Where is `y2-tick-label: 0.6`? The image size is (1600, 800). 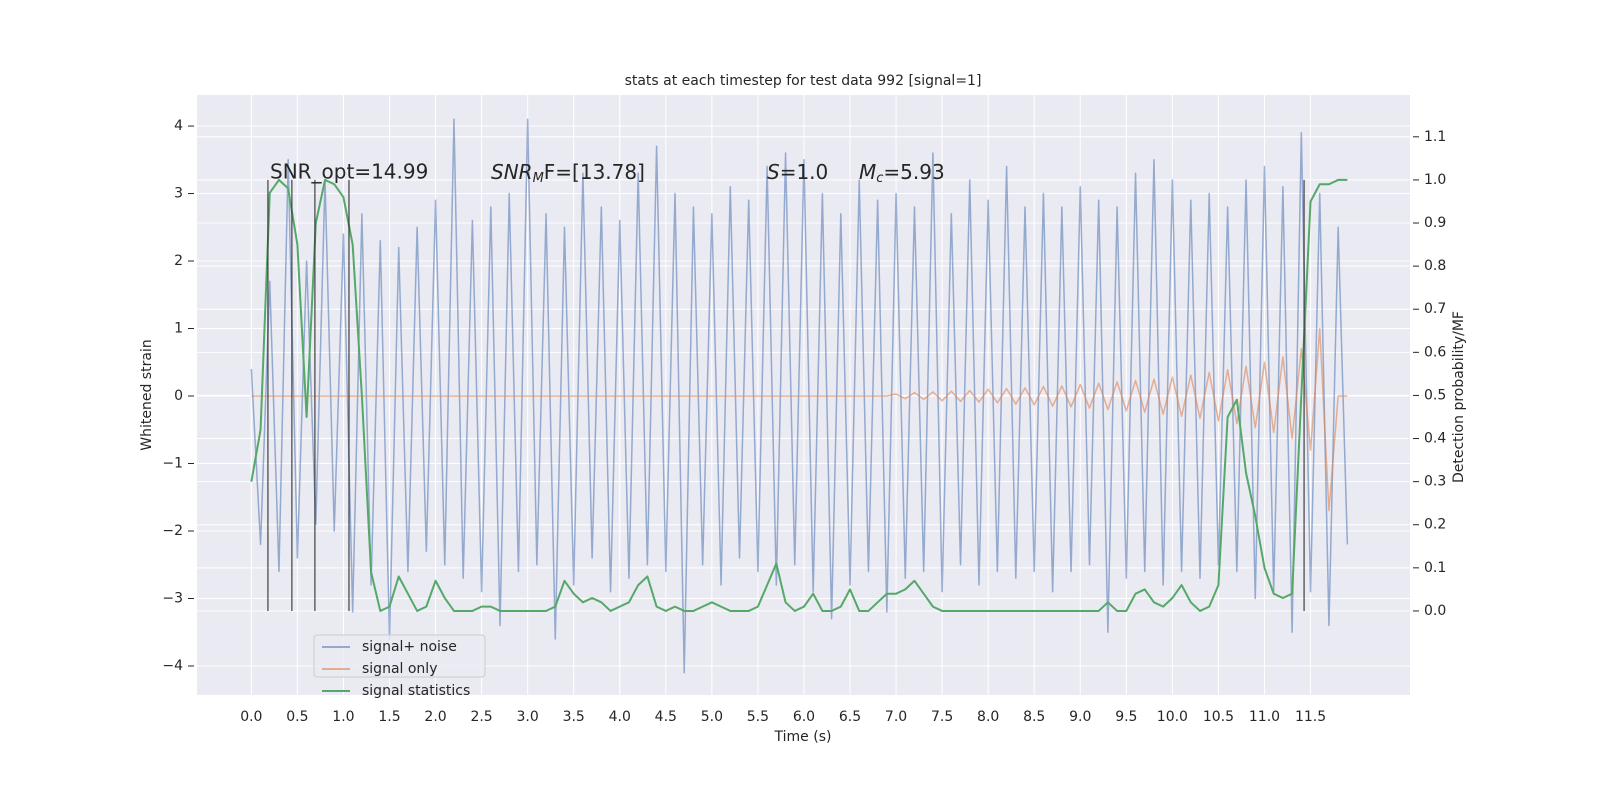 y2-tick-label: 0.6 is located at coordinates (1435, 352).